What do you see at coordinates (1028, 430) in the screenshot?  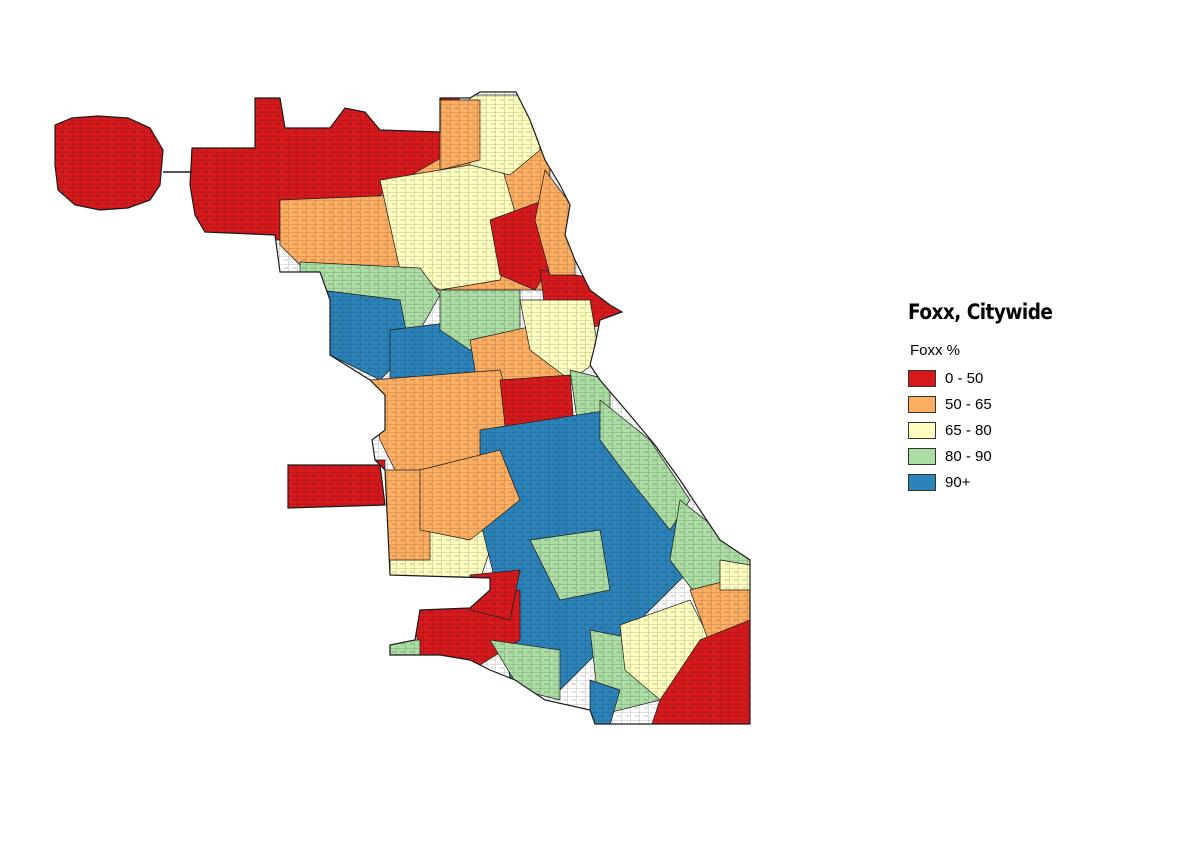 I see `legend-item: 65 - 80` at bounding box center [1028, 430].